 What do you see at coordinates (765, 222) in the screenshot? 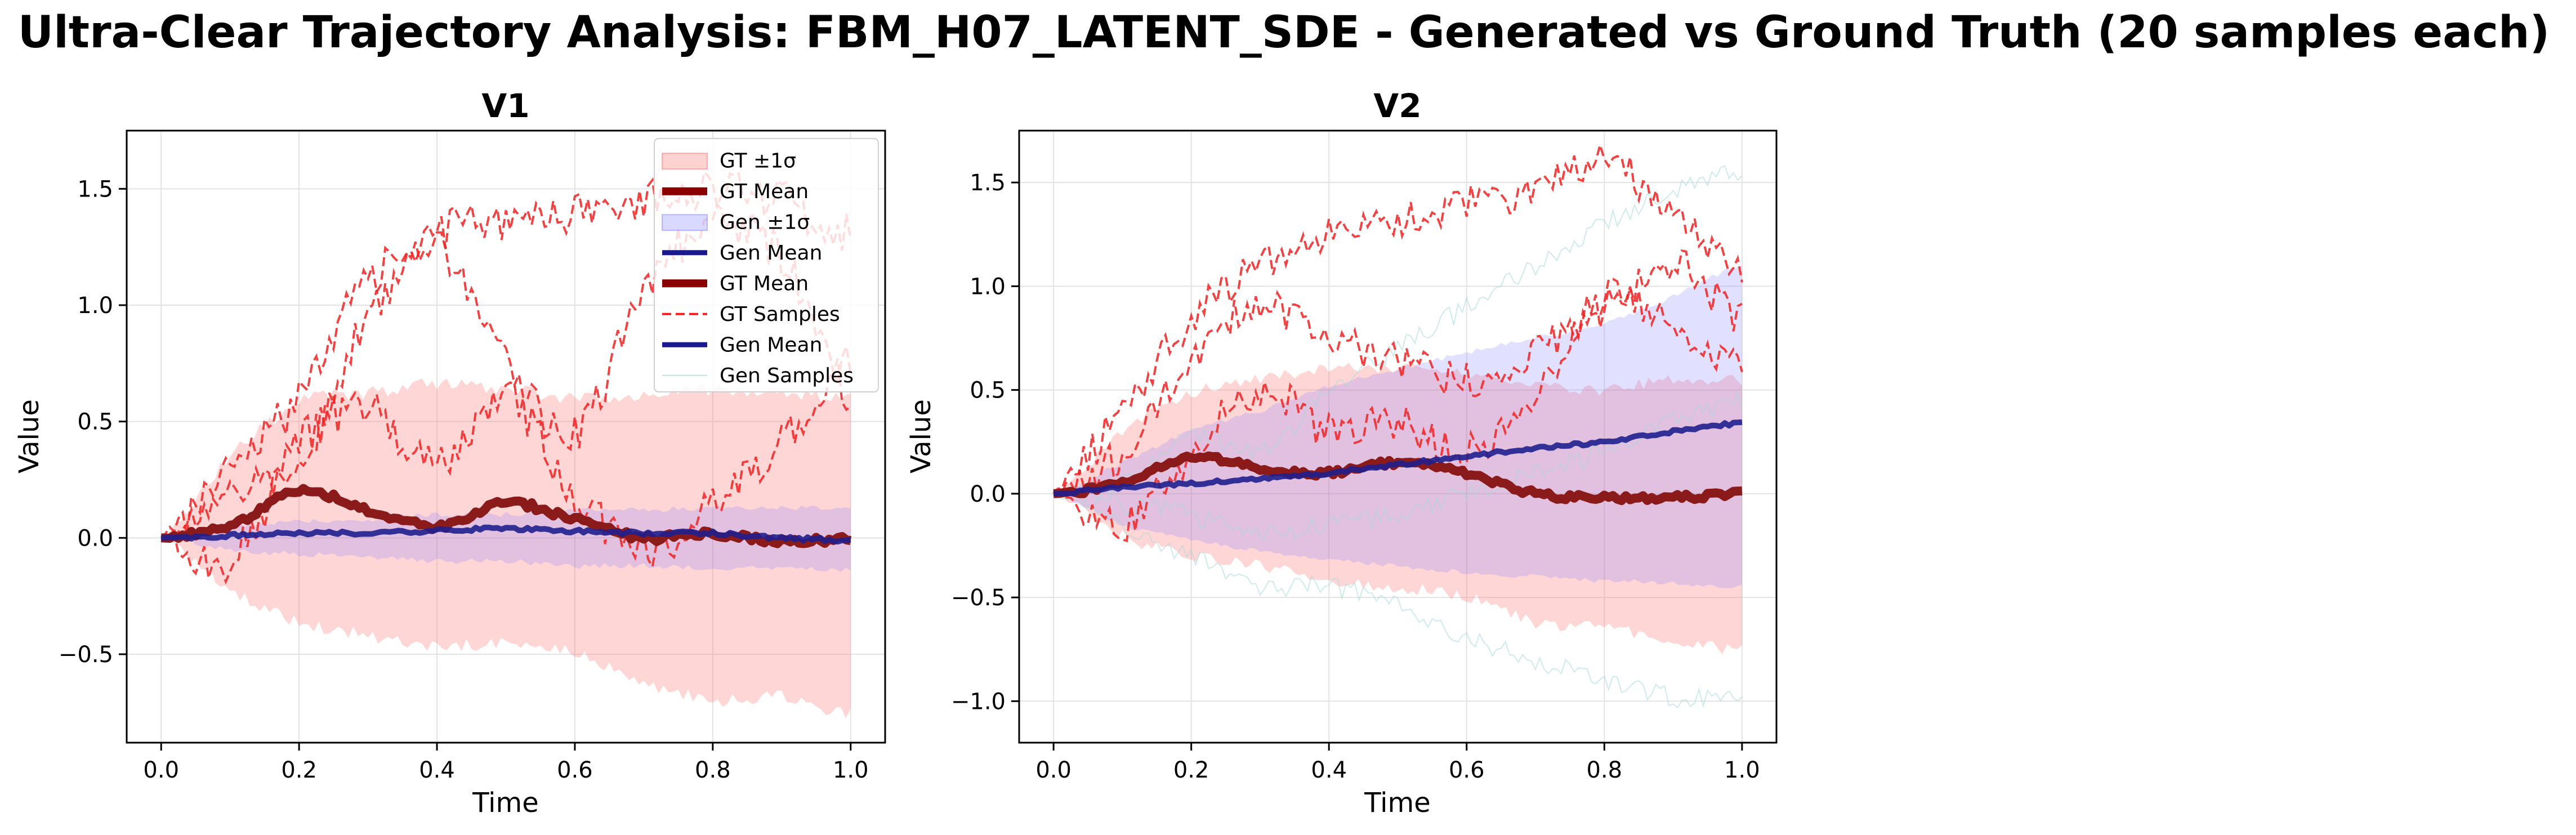
I see `legend-label: Gen ±1σ` at bounding box center [765, 222].